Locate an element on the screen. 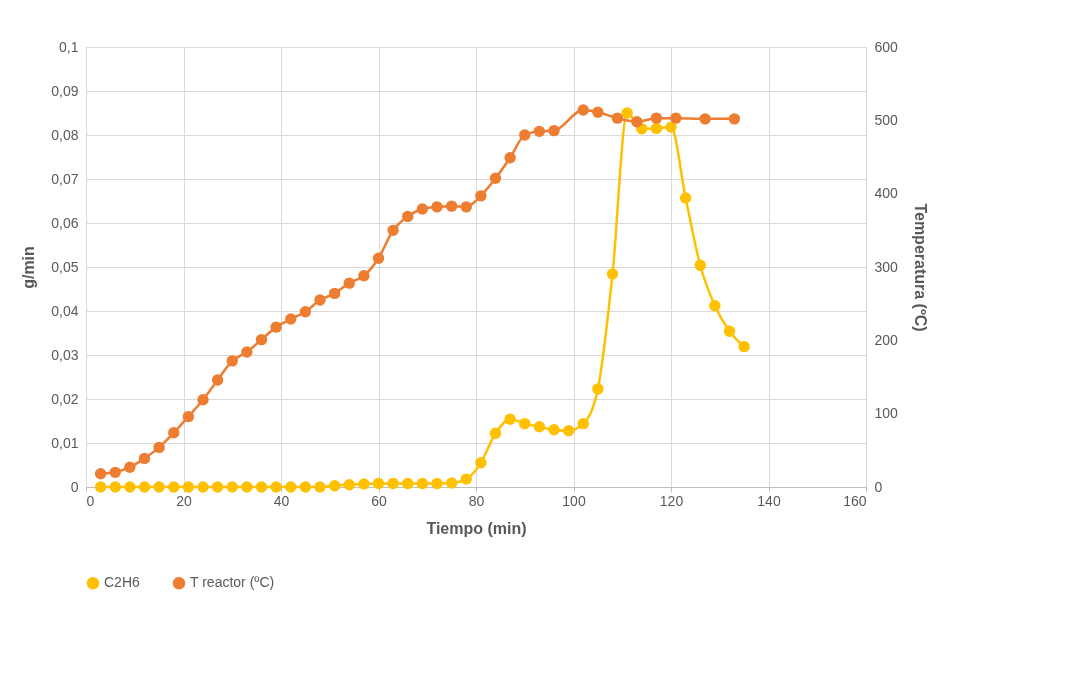 This screenshot has width=1085, height=679. y-tick-label: 0,09 is located at coordinates (65, 90).